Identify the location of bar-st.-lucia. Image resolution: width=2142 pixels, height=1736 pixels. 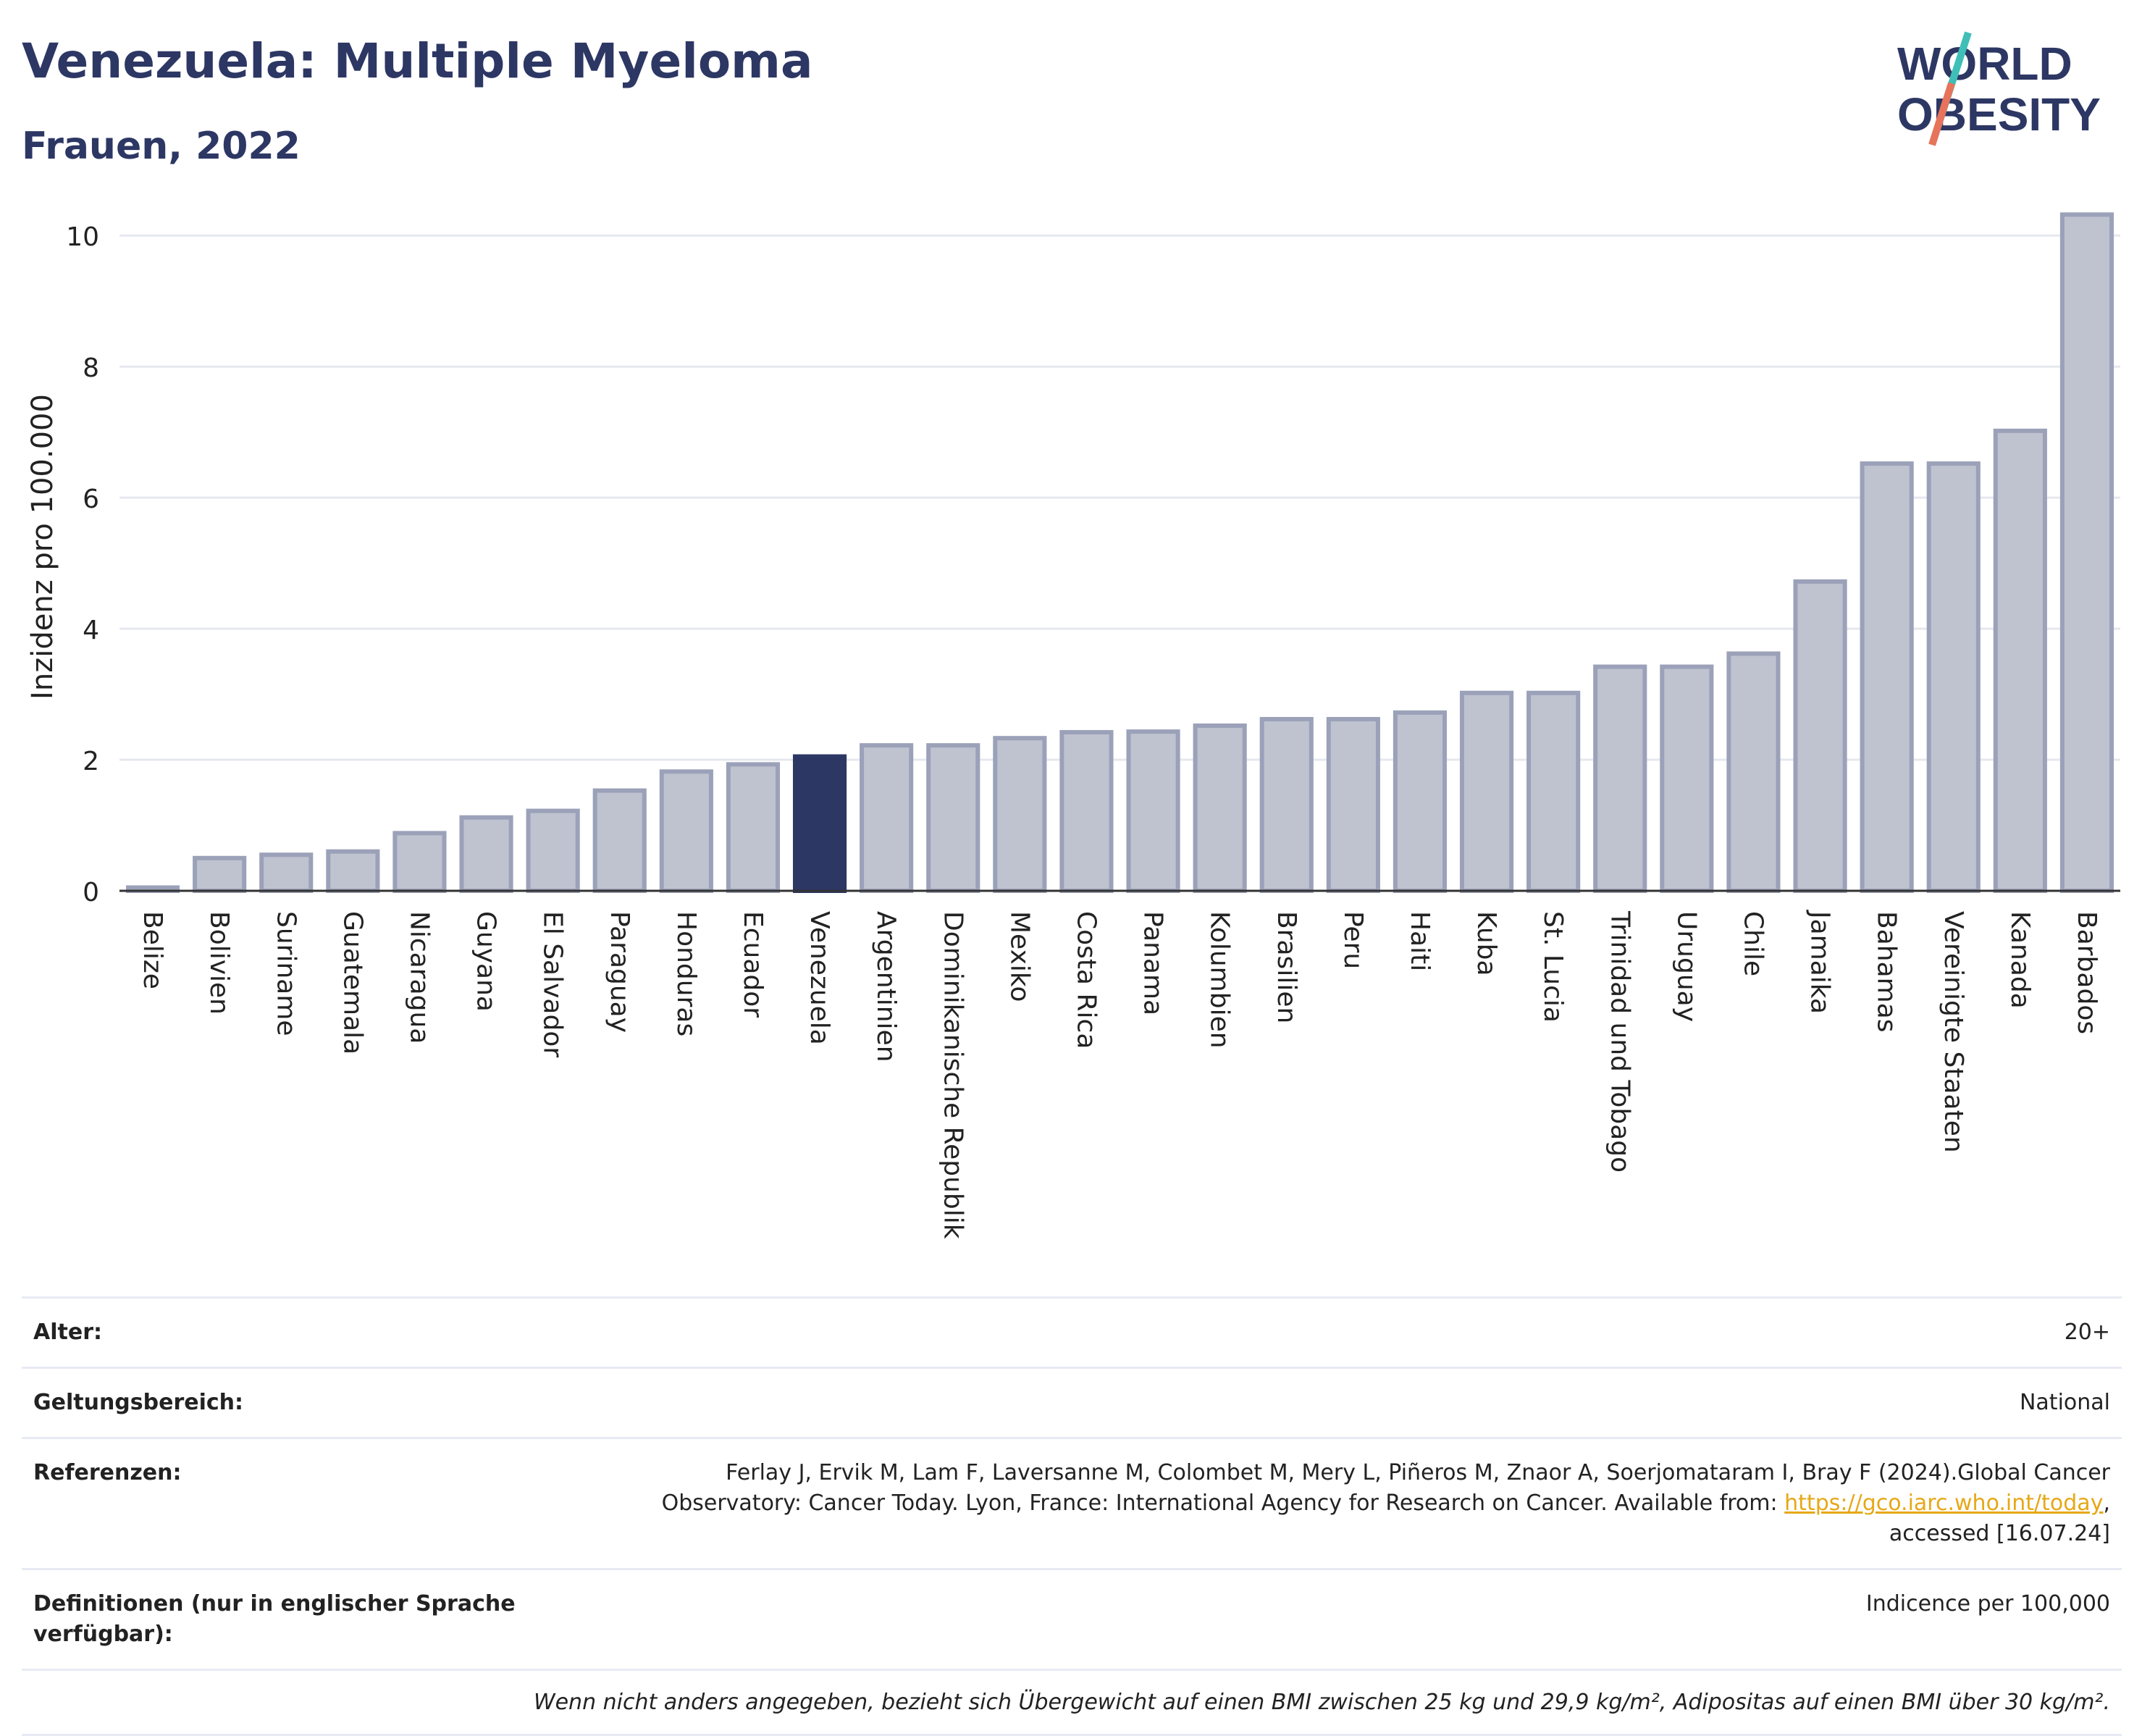
(1553, 791).